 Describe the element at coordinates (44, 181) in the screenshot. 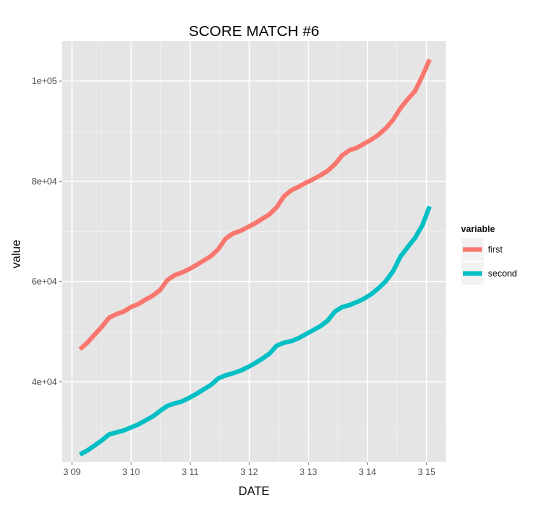

I see `y-tick-label: 8e+04` at that location.